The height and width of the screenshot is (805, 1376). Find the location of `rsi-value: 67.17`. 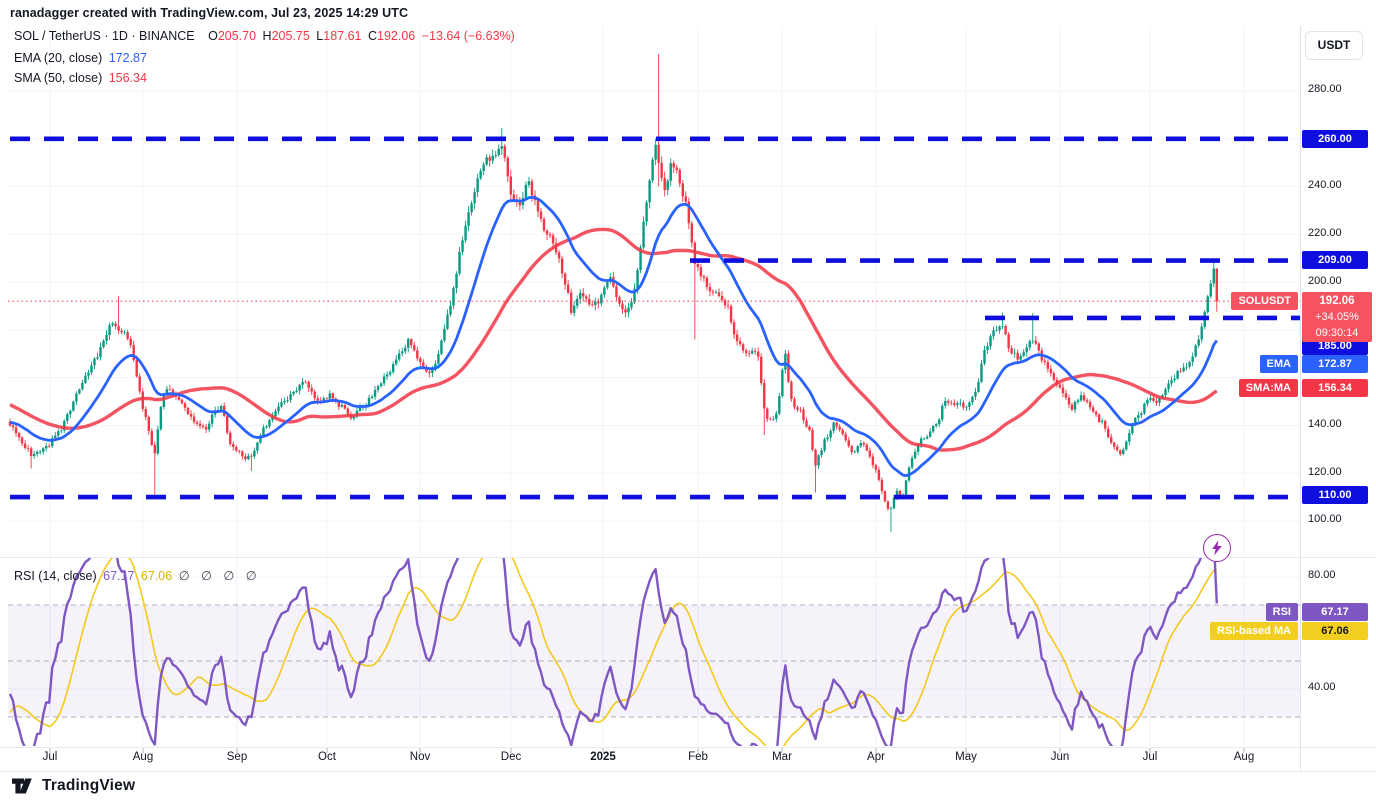

rsi-value: 67.17 is located at coordinates (119, 576).